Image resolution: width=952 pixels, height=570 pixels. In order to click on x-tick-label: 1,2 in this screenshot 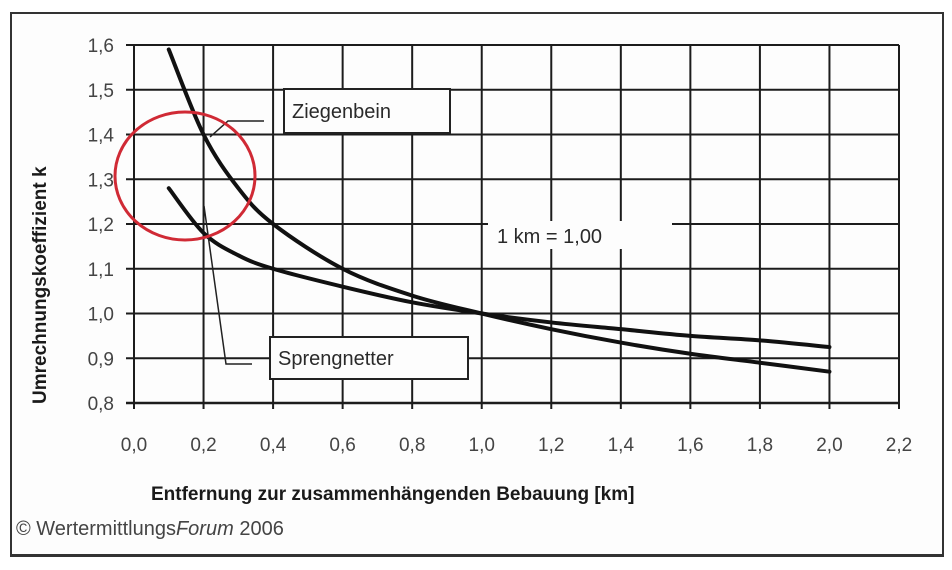, I will do `click(551, 445)`.